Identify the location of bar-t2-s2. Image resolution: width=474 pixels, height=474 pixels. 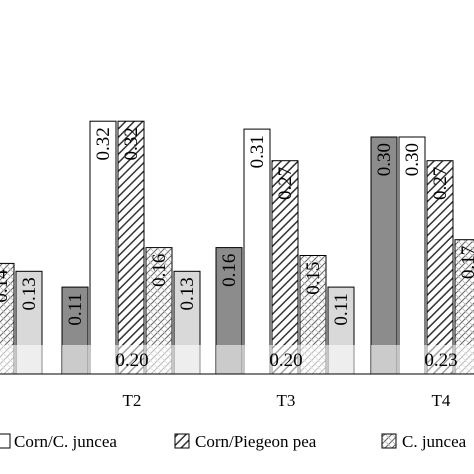
(103, 247).